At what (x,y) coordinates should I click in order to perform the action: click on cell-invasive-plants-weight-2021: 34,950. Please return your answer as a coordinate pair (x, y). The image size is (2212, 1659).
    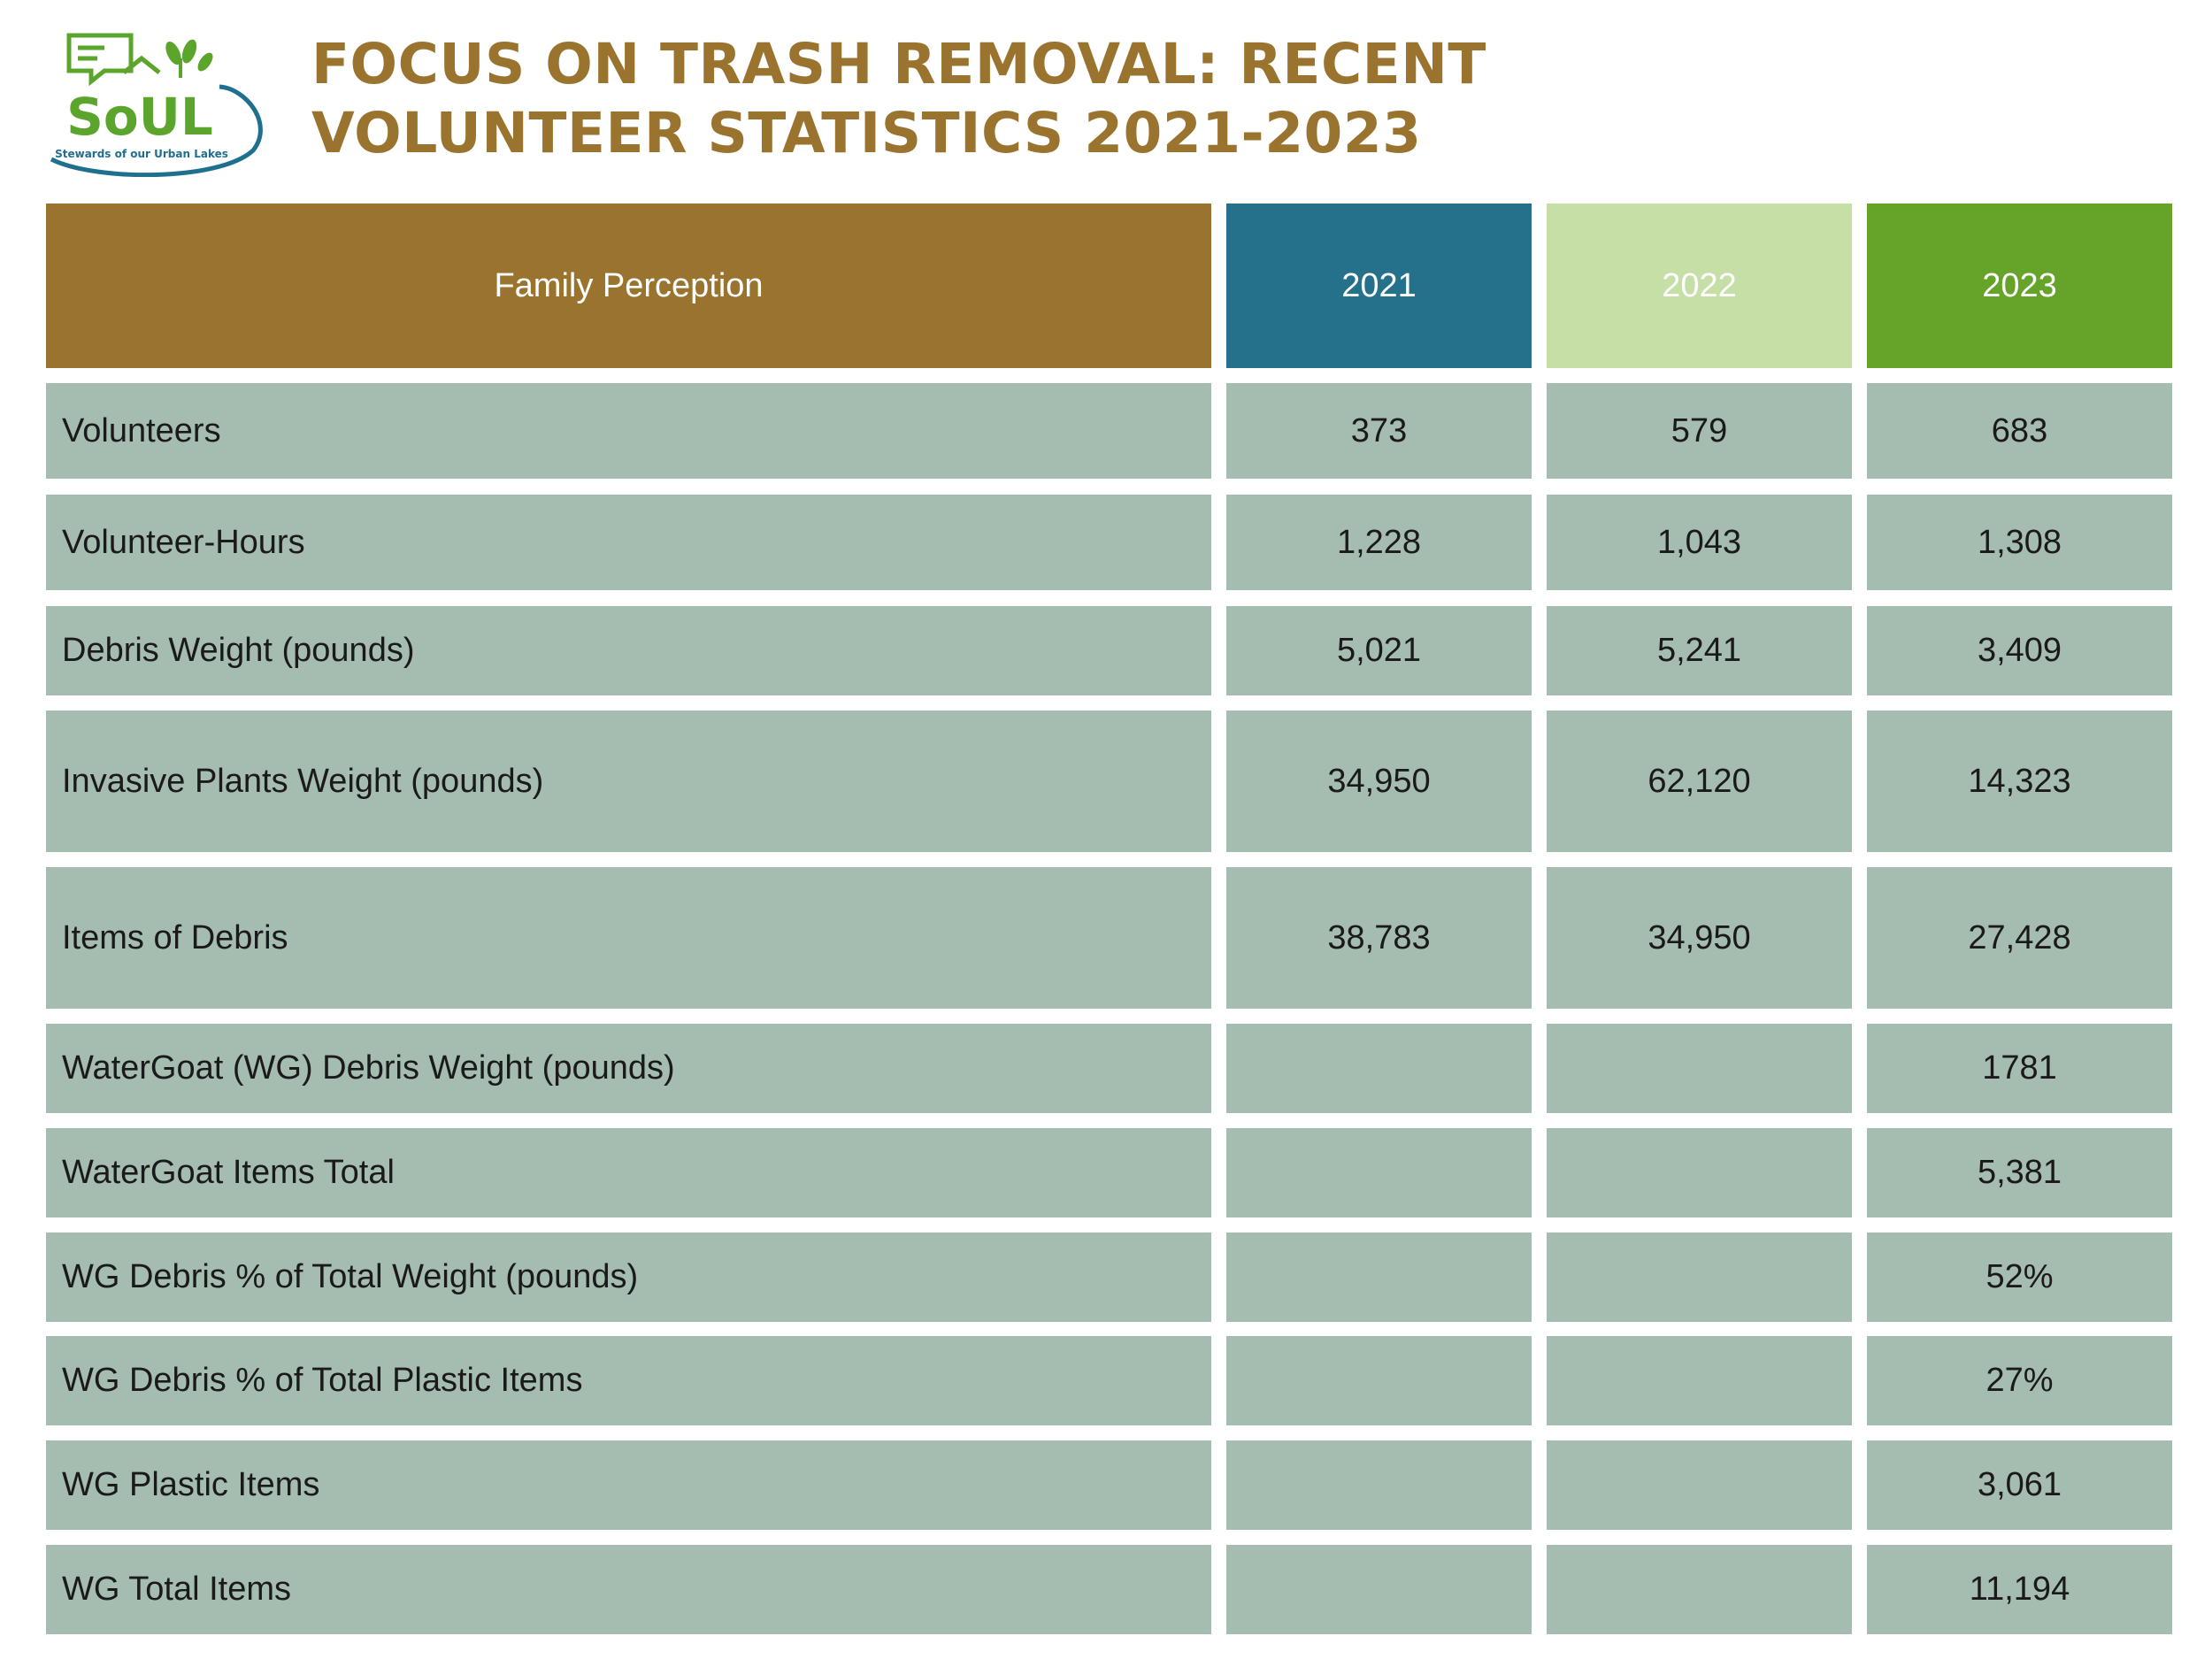
    Looking at the image, I should click on (1379, 781).